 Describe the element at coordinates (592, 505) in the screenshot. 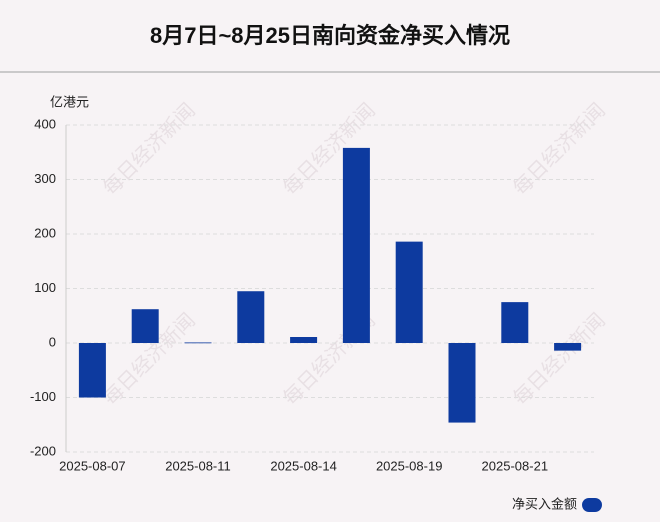

I see `legend-swatch` at that location.